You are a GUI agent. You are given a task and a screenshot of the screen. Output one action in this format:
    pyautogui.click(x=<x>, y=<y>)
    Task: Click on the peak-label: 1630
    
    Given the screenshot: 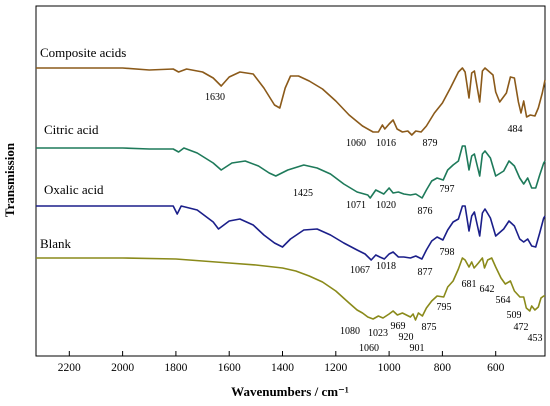 What is the action you would take?
    pyautogui.click(x=215, y=97)
    